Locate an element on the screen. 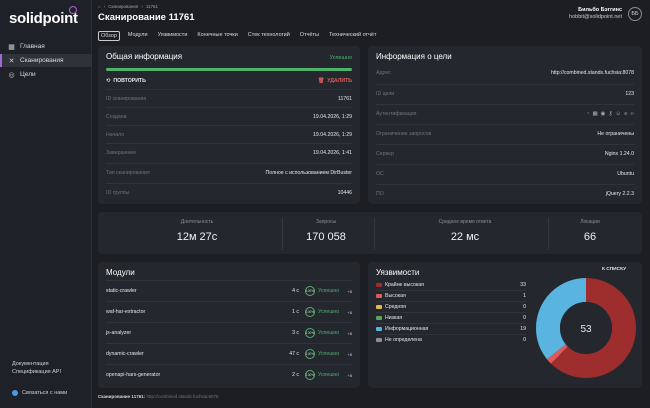 This screenshot has width=650, height=408. module-name: openapi-hars-generator is located at coordinates (133, 375).